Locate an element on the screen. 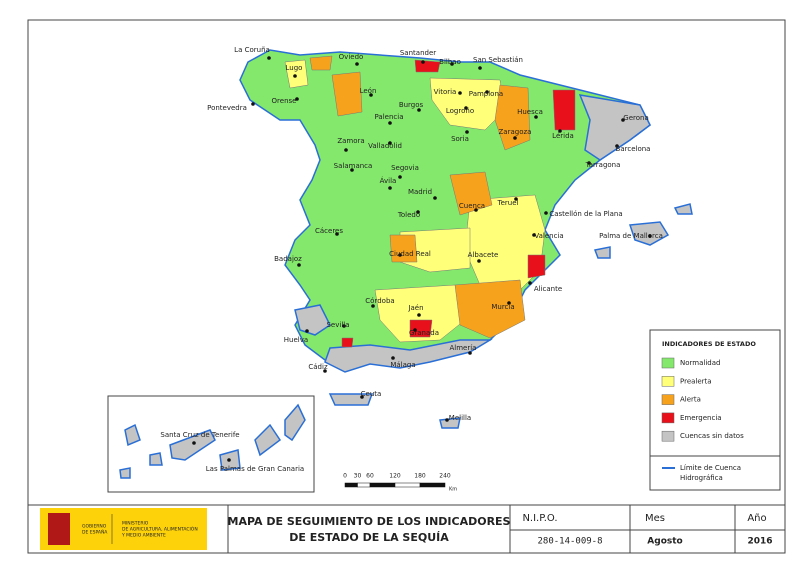  city-label: Castellón de la Plana is located at coordinates (585, 214).